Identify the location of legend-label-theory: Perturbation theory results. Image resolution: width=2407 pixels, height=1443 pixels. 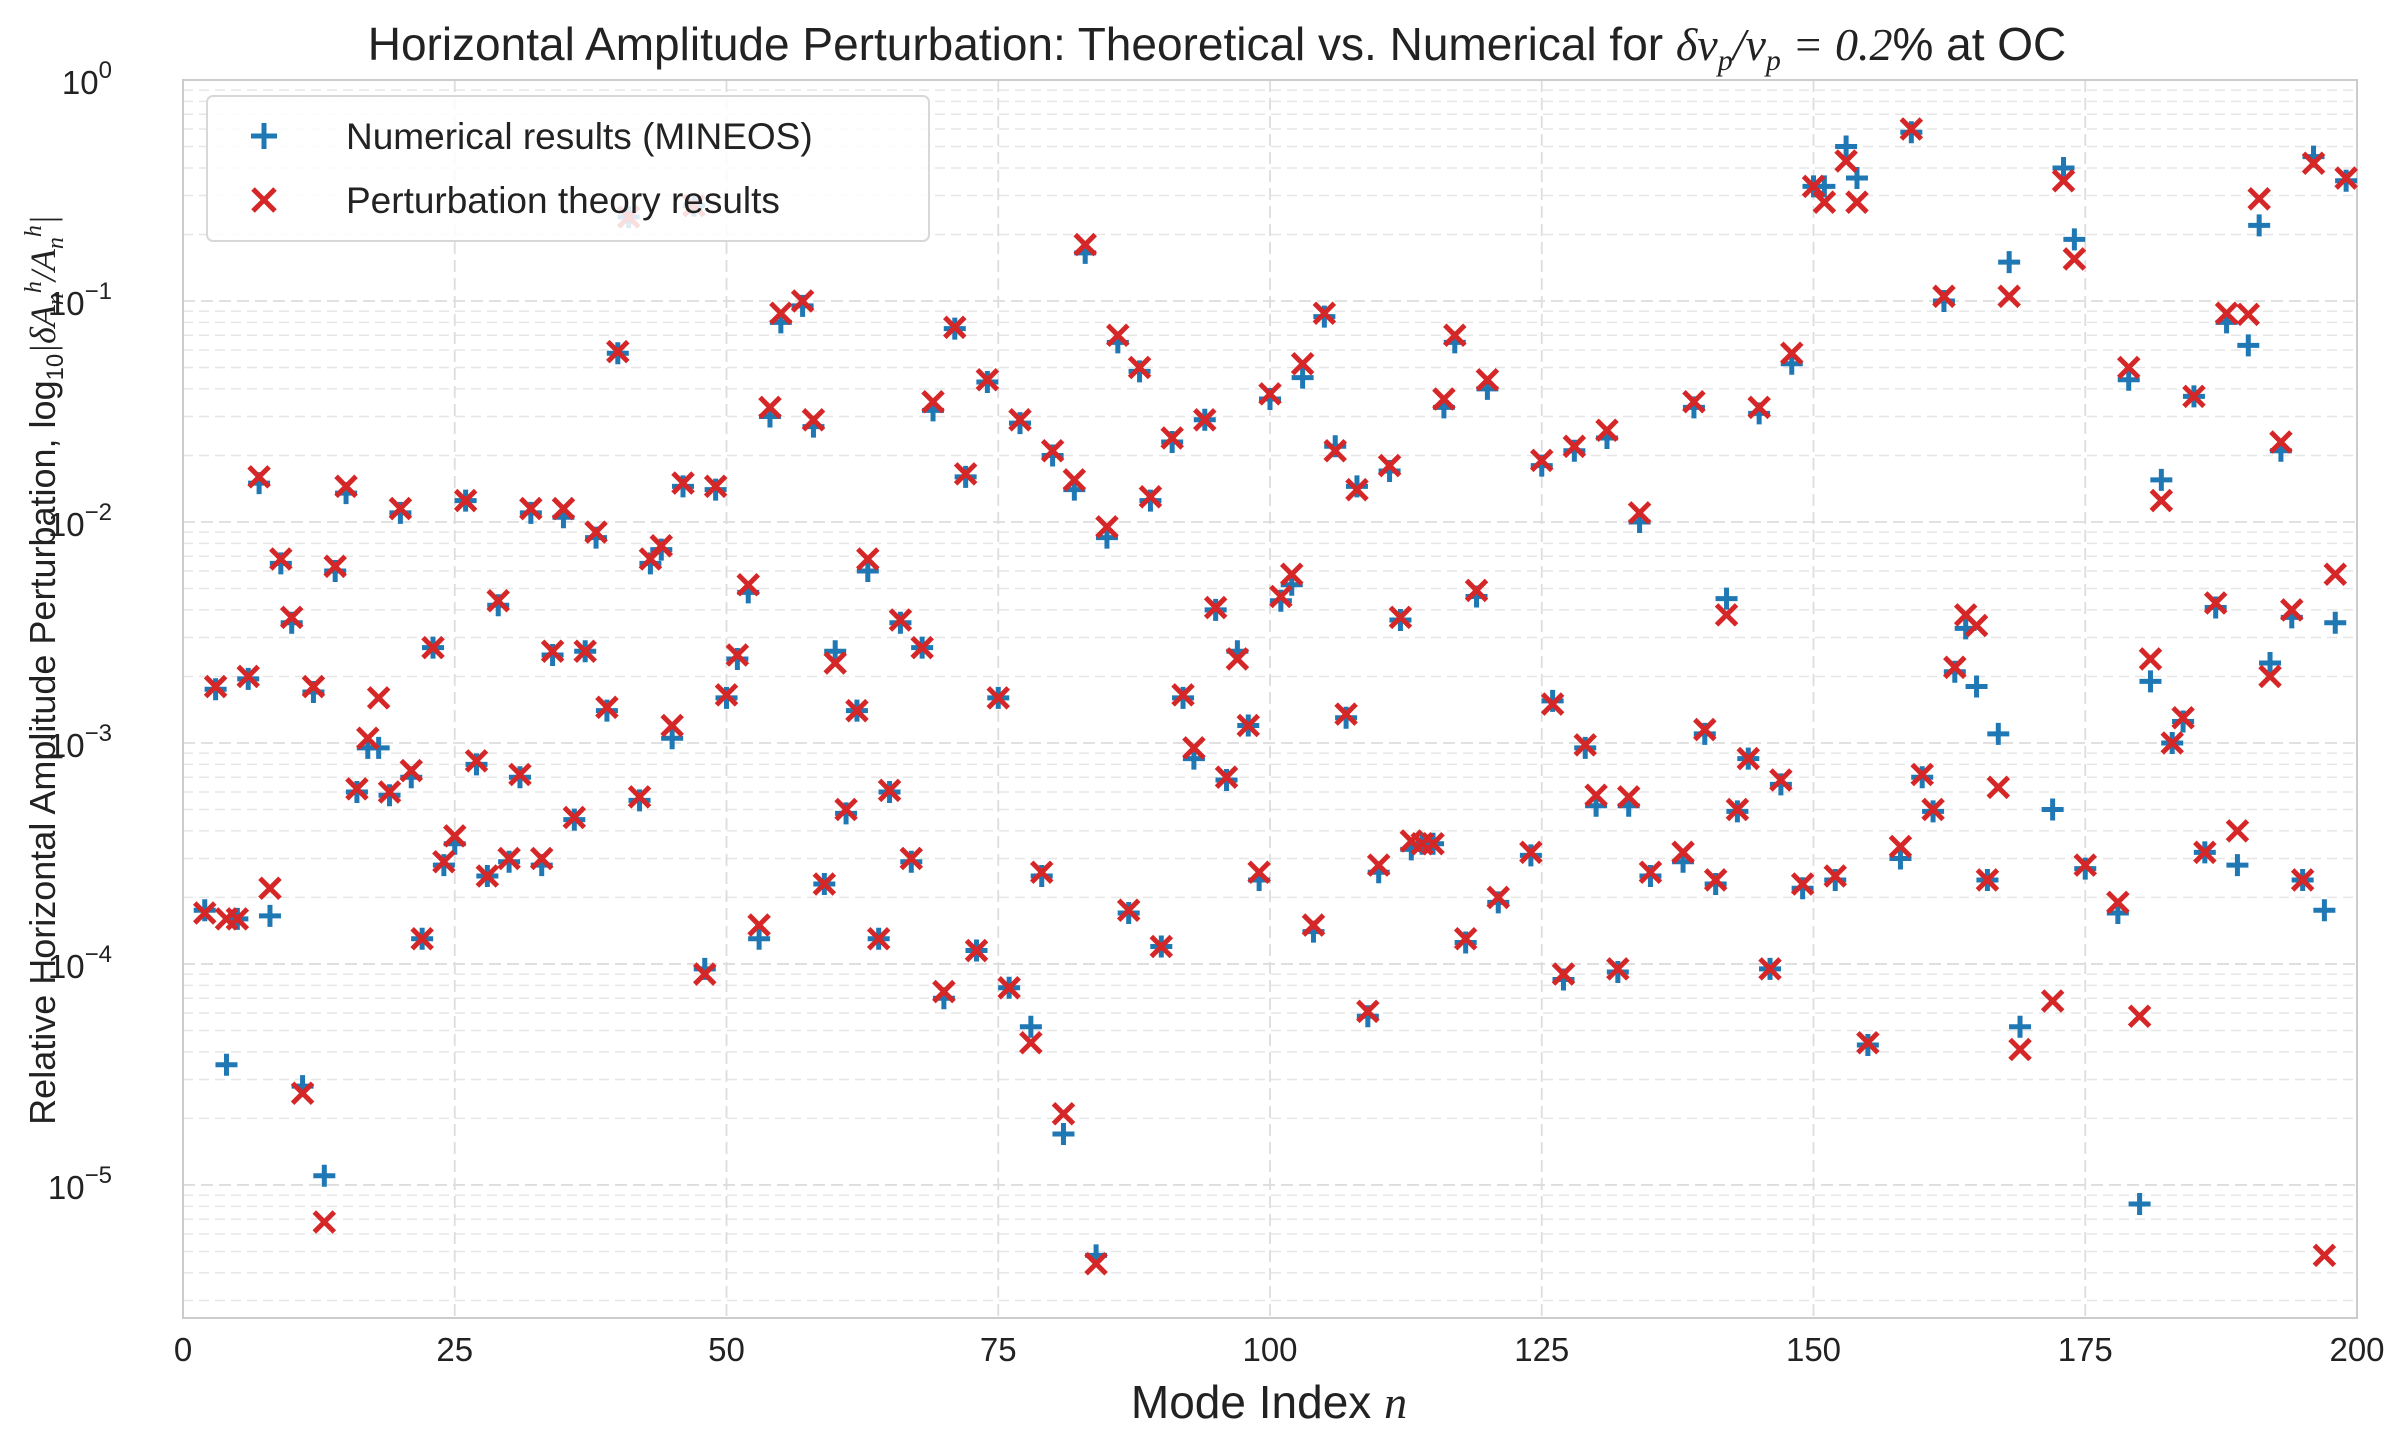
(563, 200).